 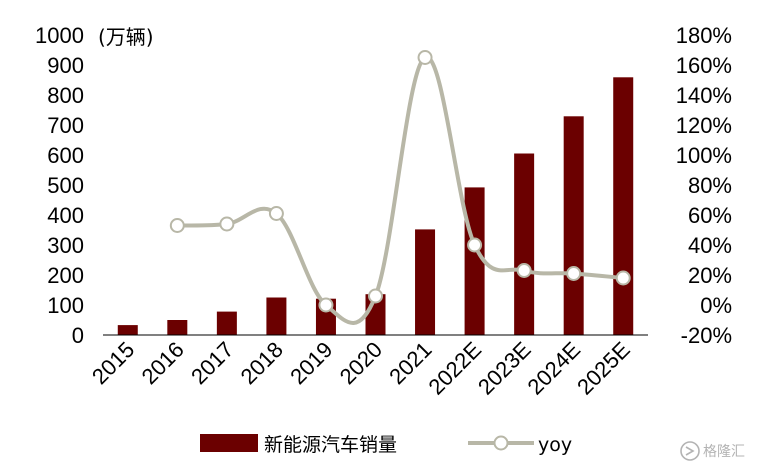 What do you see at coordinates (78, 335) in the screenshot?
I see `left-axis-tick-label: 0` at bounding box center [78, 335].